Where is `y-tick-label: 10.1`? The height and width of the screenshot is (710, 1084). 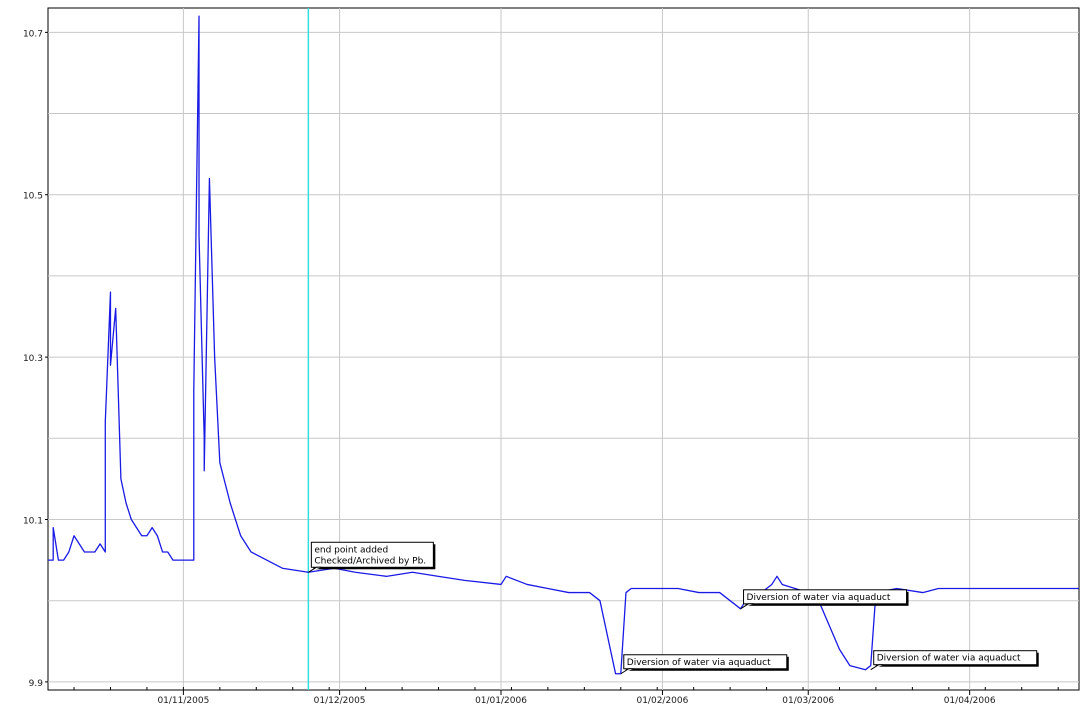
y-tick-label: 10.1 is located at coordinates (33, 522).